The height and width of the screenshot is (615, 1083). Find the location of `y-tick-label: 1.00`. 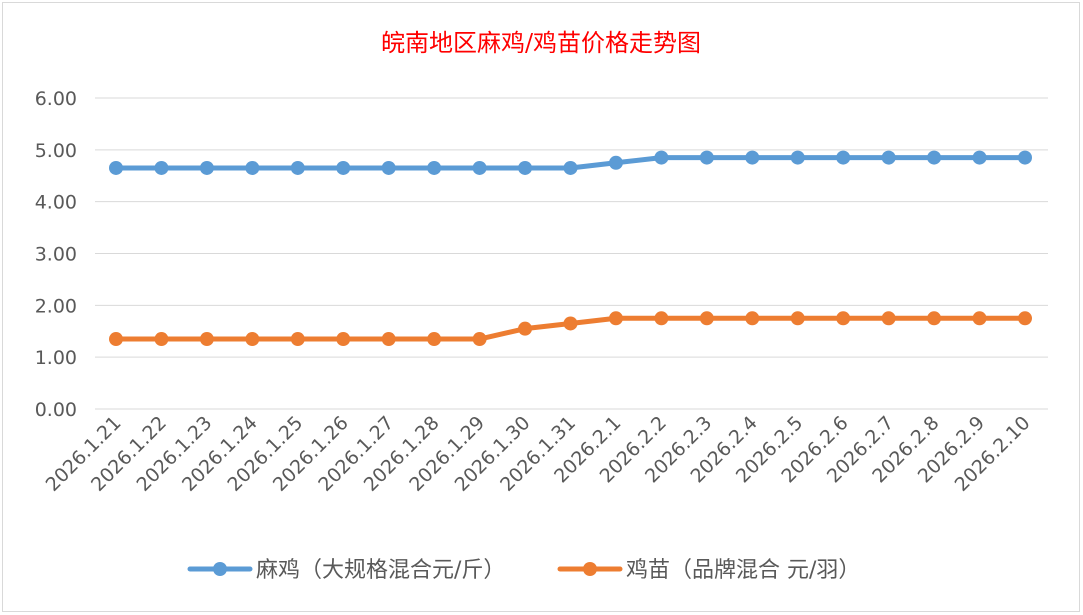

y-tick-label: 1.00 is located at coordinates (56, 358).